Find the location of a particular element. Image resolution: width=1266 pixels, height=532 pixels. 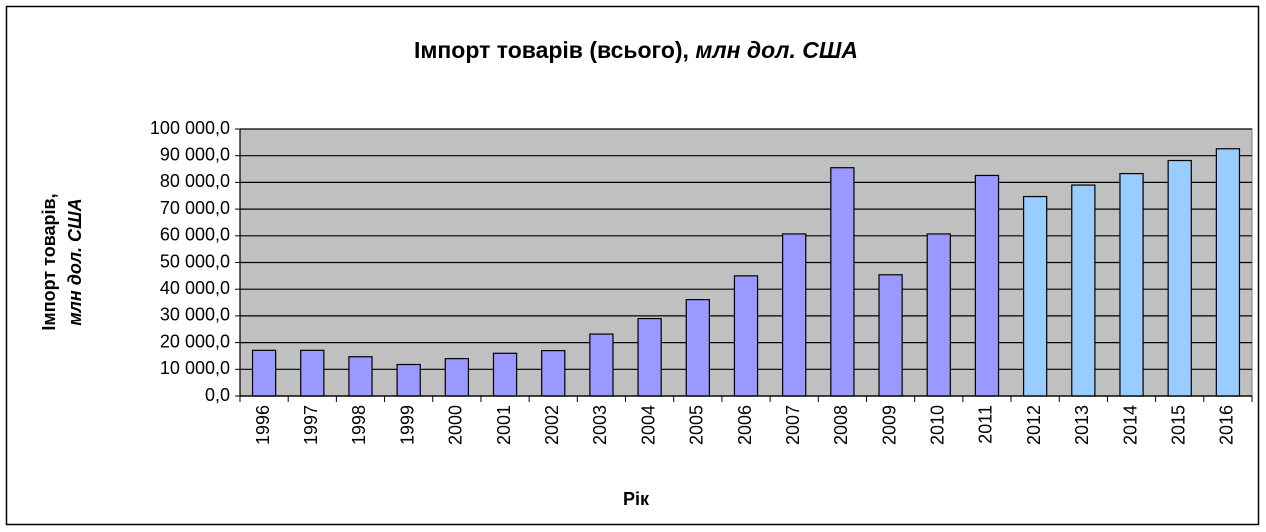

x-tick-label: 2004 is located at coordinates (648, 425).